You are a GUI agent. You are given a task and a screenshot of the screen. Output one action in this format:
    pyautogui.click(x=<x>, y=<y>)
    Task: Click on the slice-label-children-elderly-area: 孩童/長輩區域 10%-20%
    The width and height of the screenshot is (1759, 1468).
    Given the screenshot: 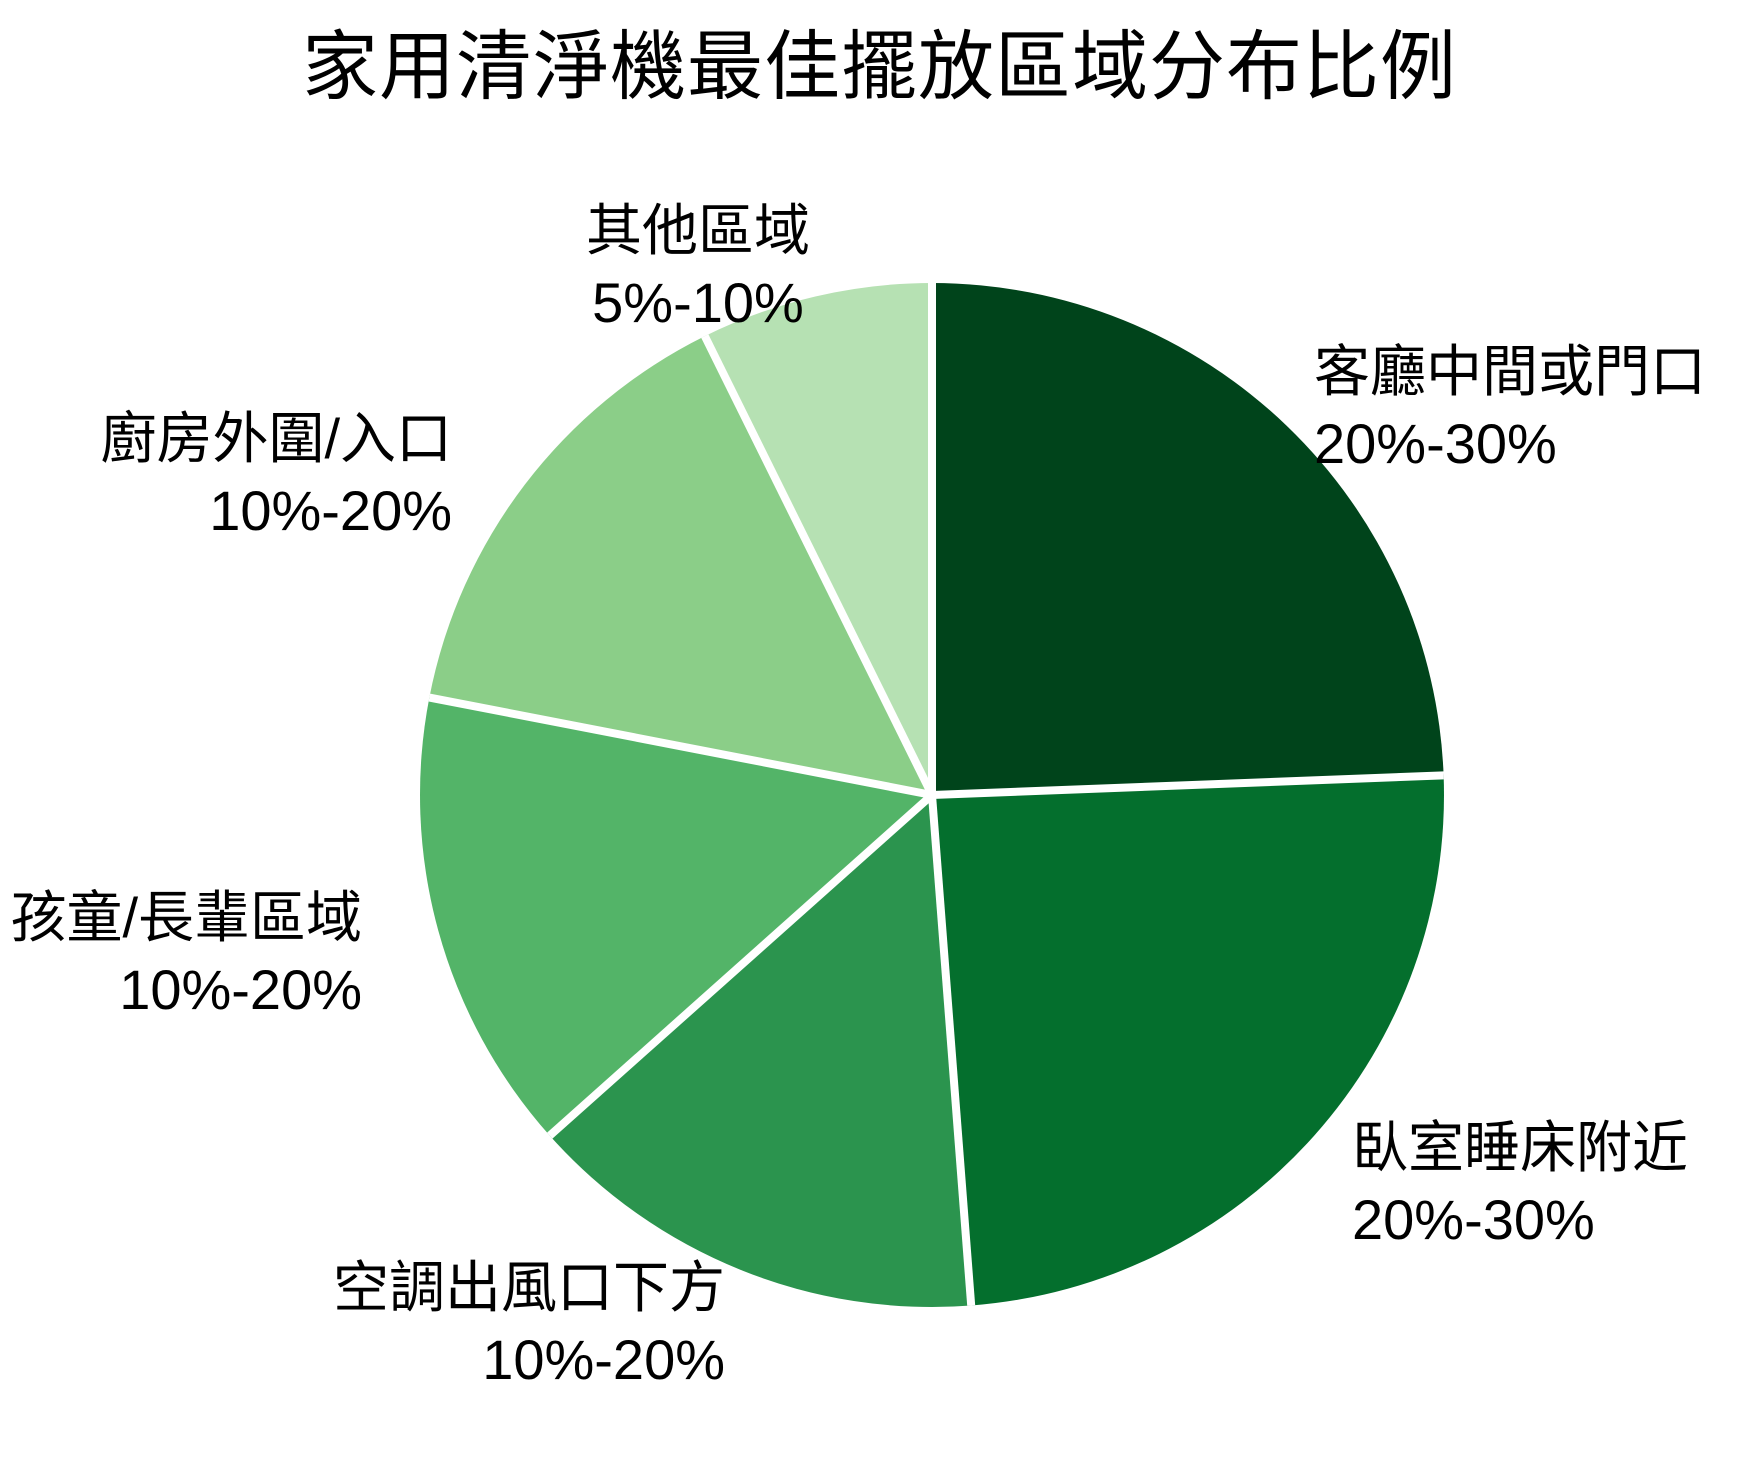 What is the action you would take?
    pyautogui.click(x=186, y=954)
    